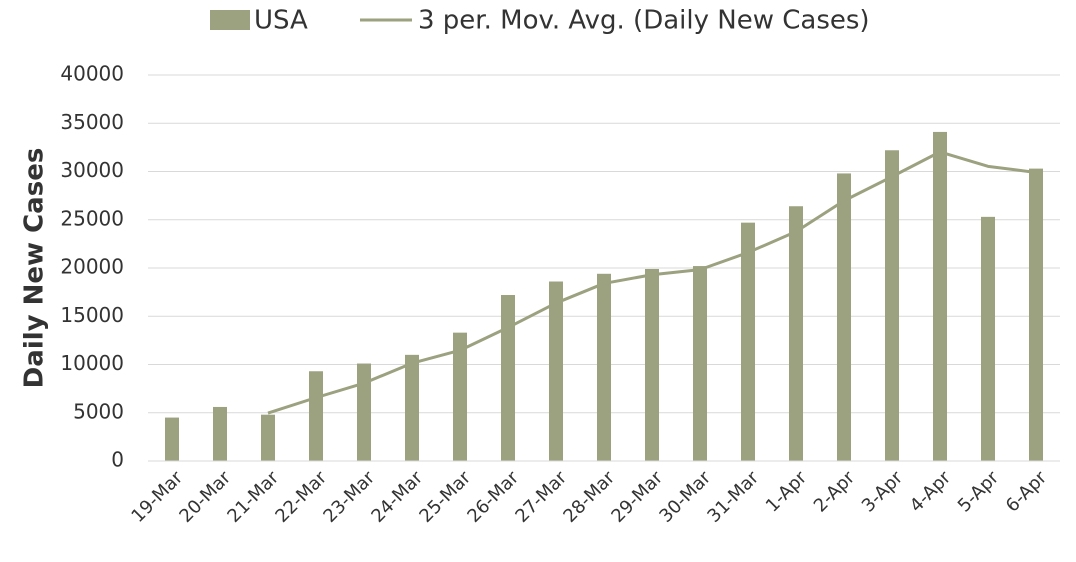 This screenshot has width=1076, height=562. What do you see at coordinates (92, 170) in the screenshot?
I see `y-tick-label: 30000` at bounding box center [92, 170].